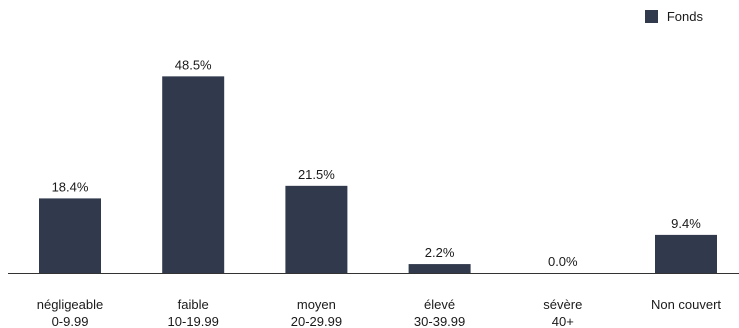  Describe the element at coordinates (562, 304) in the screenshot. I see `category-label: sévère` at that location.